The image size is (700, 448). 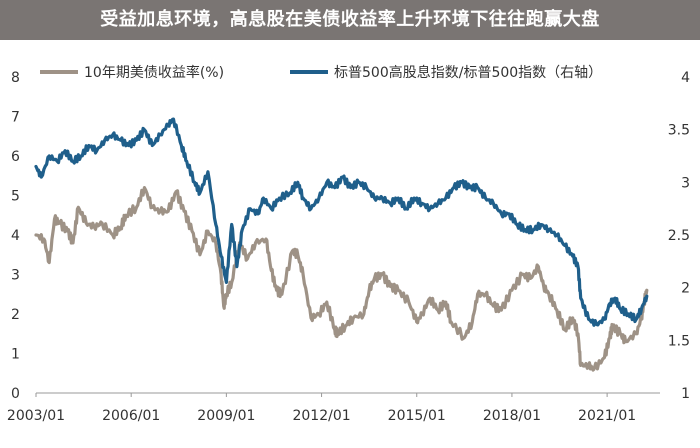 What do you see at coordinates (15, 315) in the screenshot?
I see `left-tick-label: 2` at bounding box center [15, 315].